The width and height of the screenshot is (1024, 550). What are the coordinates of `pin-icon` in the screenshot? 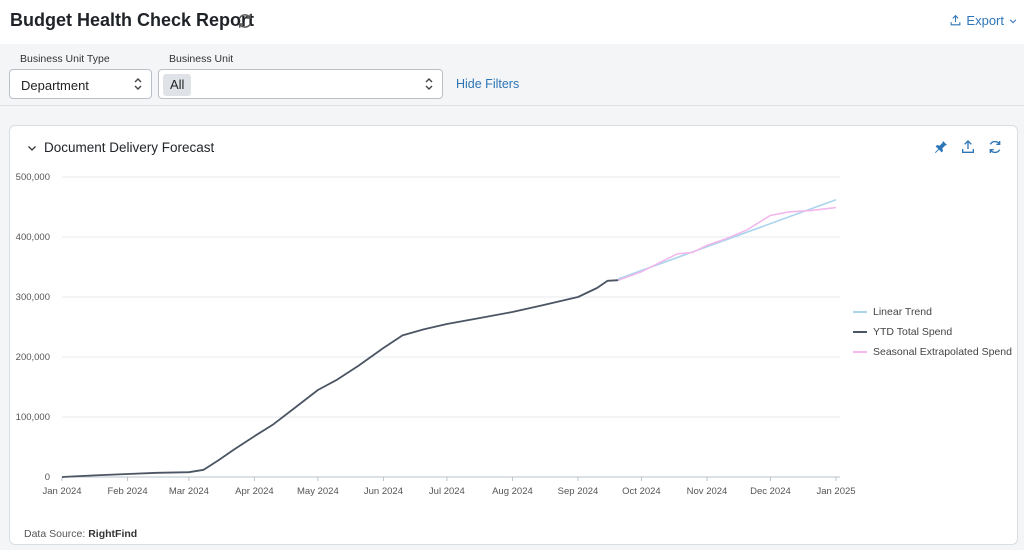 It's located at (941, 147).